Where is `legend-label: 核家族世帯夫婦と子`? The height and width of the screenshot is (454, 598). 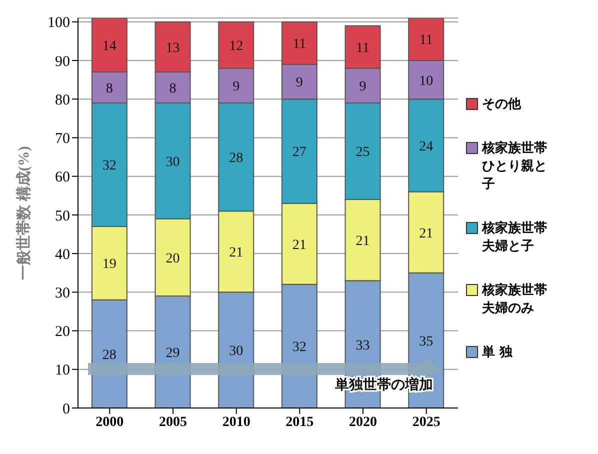
legend-label: 核家族世帯夫婦と子 is located at coordinates (514, 237).